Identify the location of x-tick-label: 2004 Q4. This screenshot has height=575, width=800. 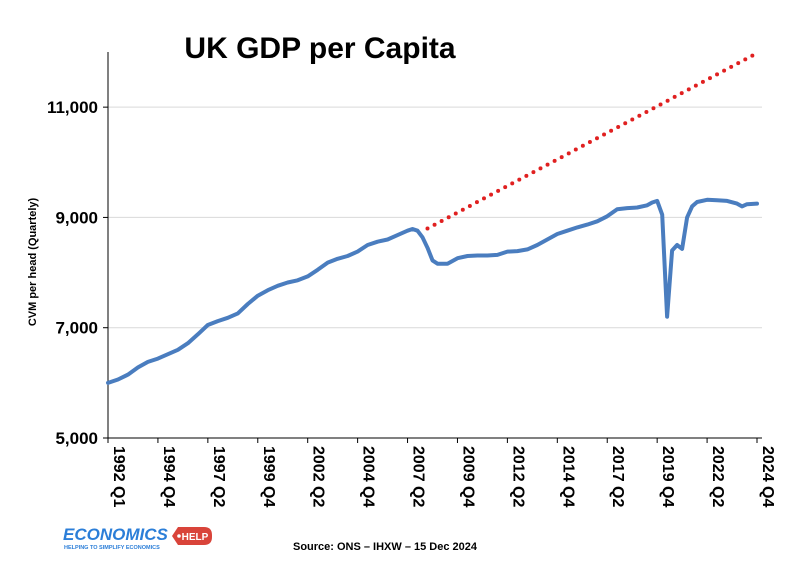
(368, 476).